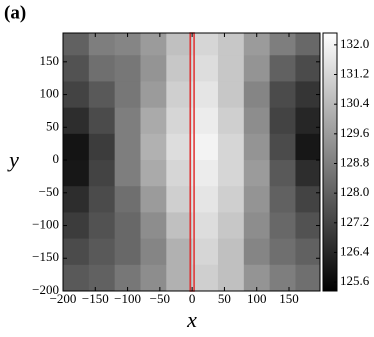  What do you see at coordinates (63, 298) in the screenshot?
I see `x-tick-label: −200` at bounding box center [63, 298].